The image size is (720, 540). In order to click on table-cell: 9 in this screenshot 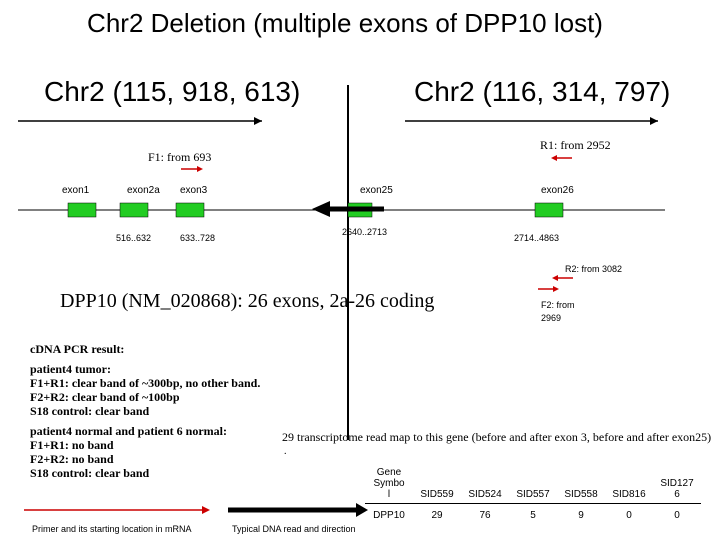, I will do `click(581, 514)`.